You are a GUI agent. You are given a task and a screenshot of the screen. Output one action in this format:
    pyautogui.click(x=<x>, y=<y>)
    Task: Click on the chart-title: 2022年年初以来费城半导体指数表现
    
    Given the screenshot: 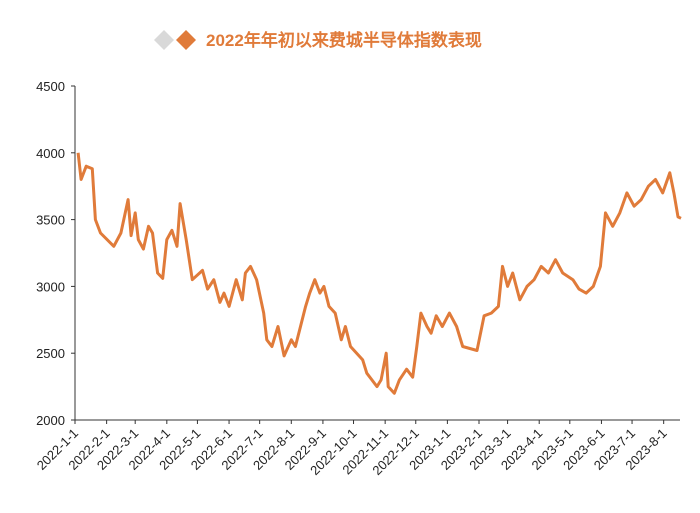 What is the action you would take?
    pyautogui.click(x=344, y=40)
    